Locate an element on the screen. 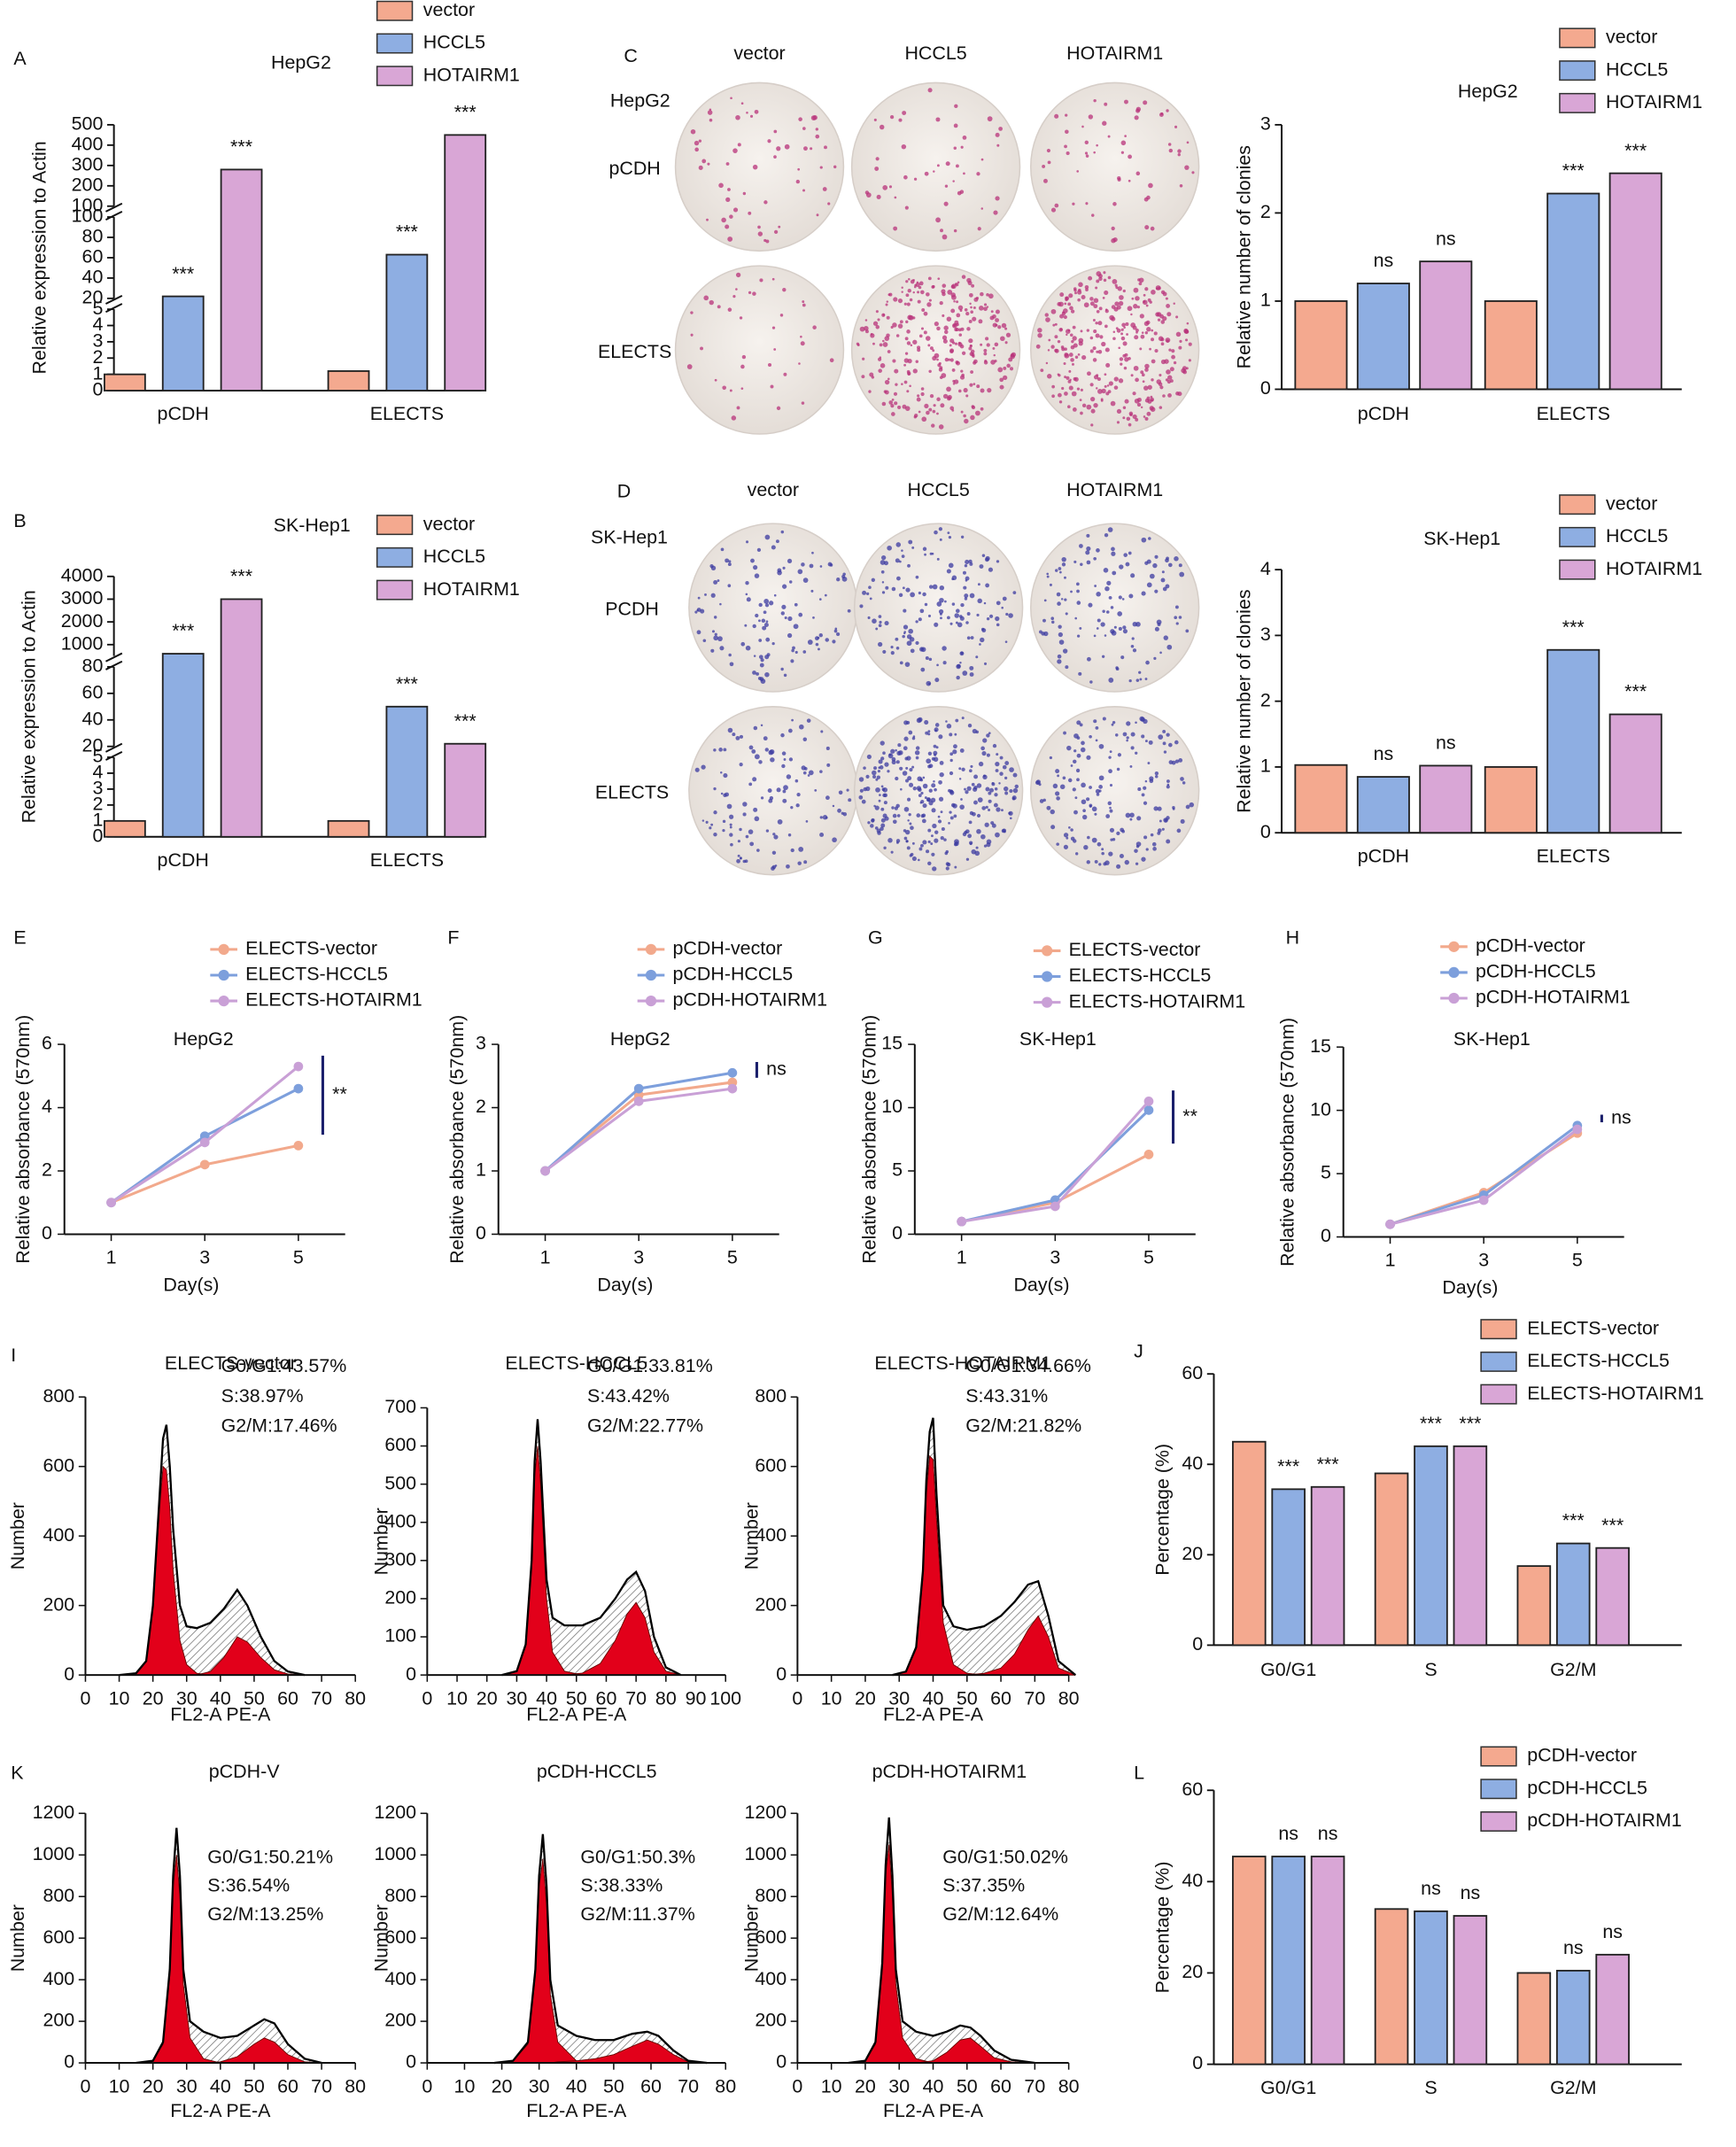 Image resolution: width=1736 pixels, height=2147 pixels. legend-label: ELECTS-HCCL5 is located at coordinates (316, 974).